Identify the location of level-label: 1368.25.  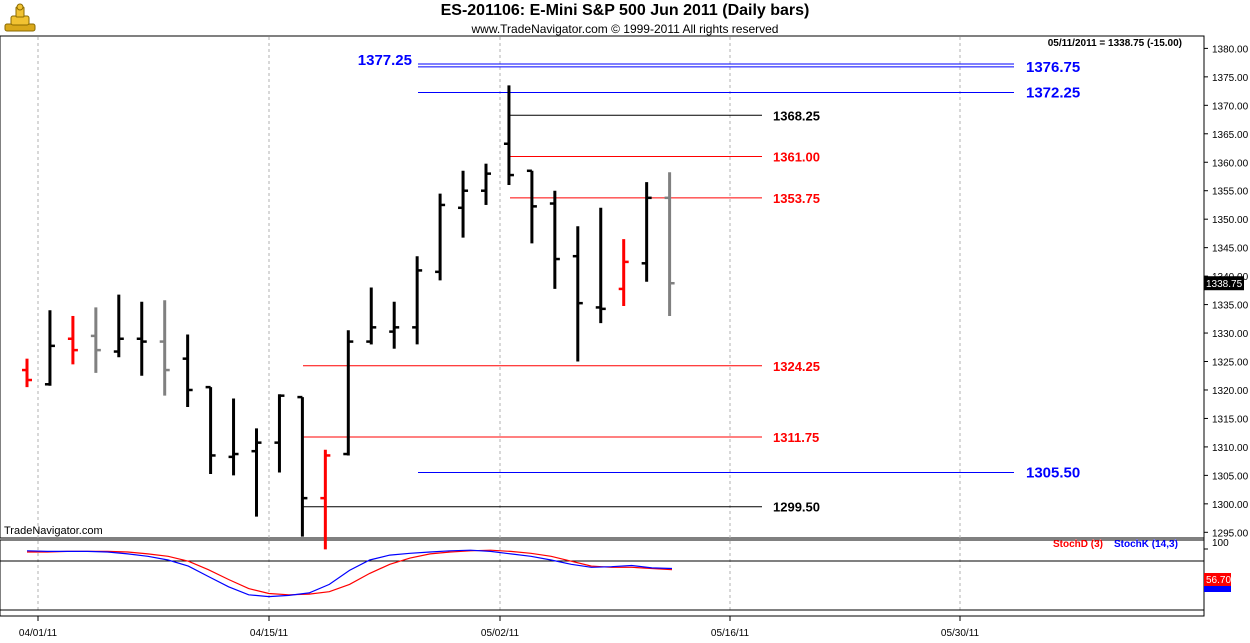
(796, 115).